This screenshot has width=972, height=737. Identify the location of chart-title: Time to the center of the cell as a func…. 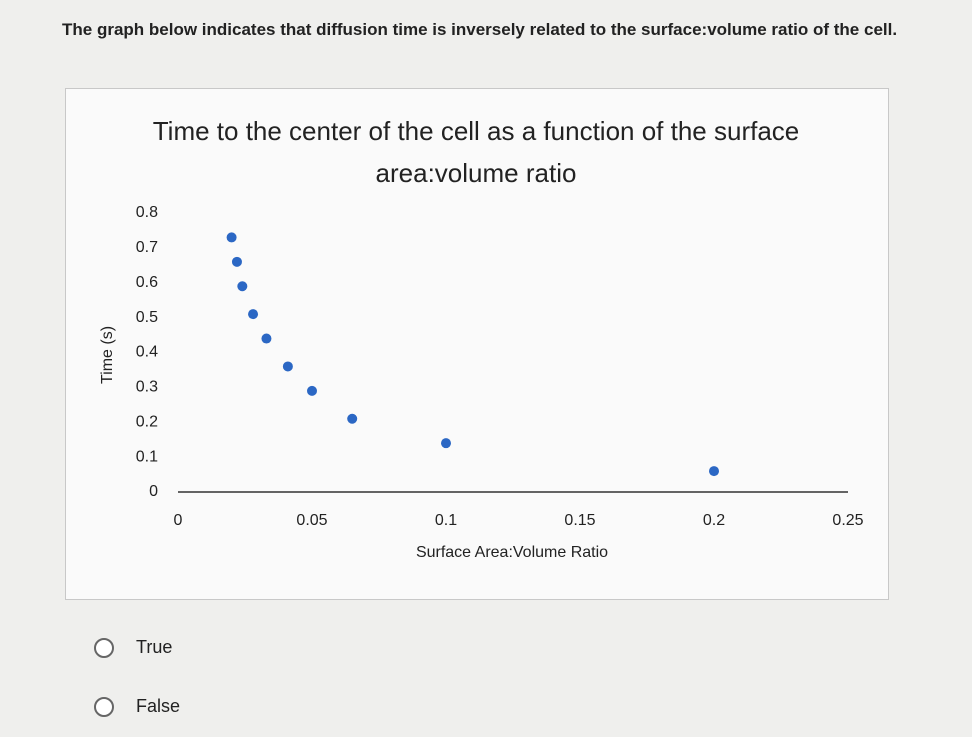
(476, 152).